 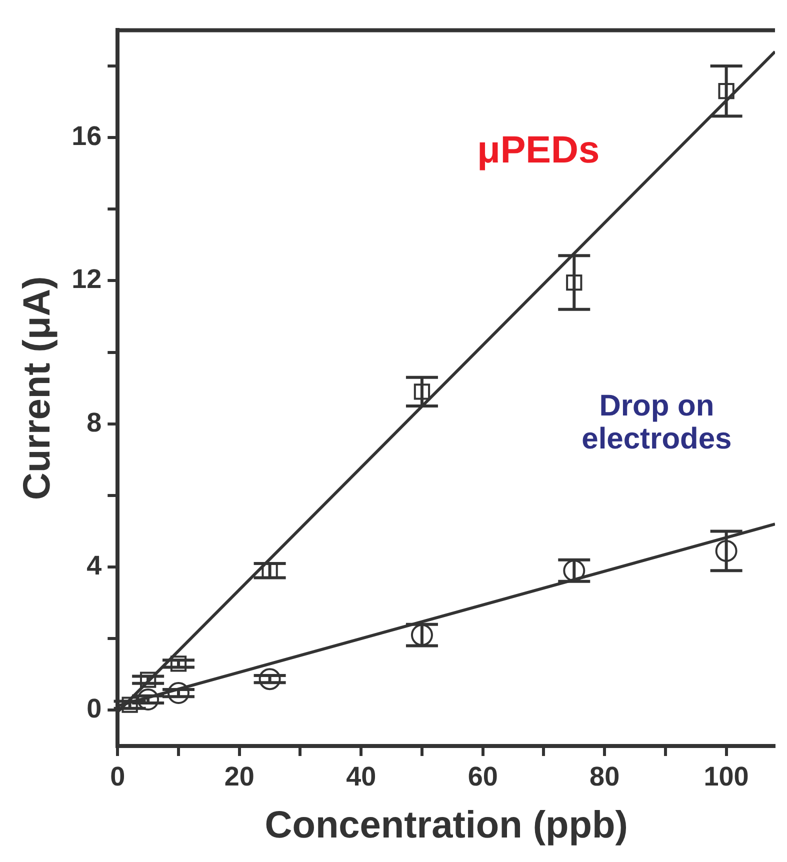 What do you see at coordinates (37, 388) in the screenshot?
I see `y-axis-title: Current (μA)` at bounding box center [37, 388].